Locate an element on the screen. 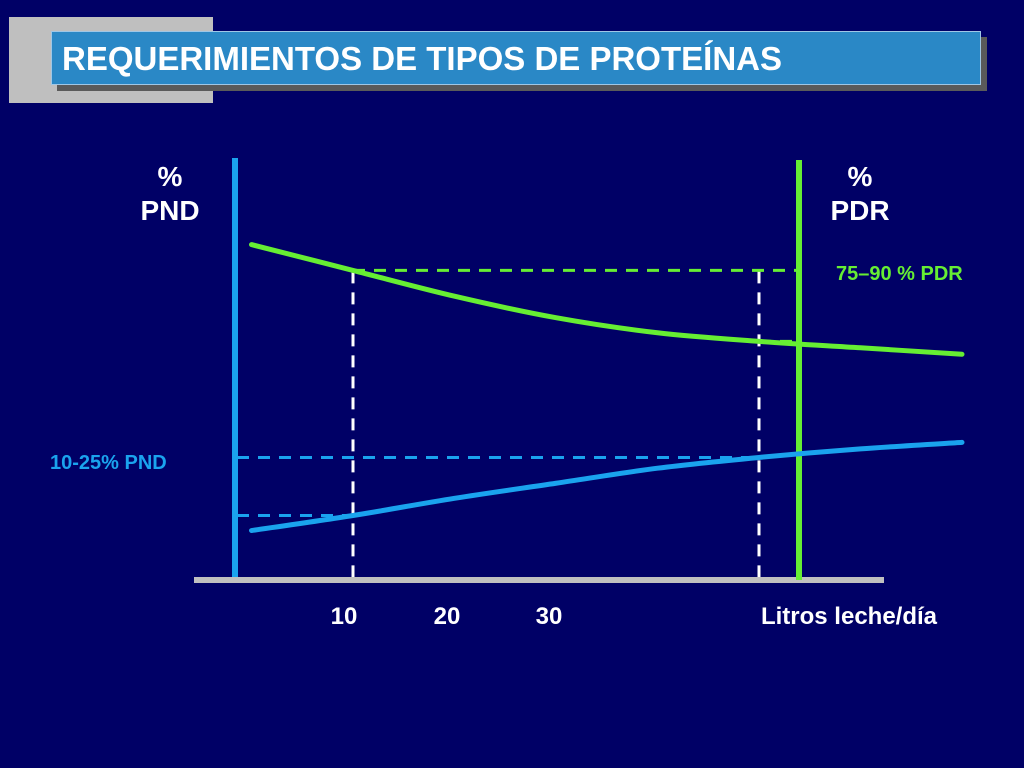 The image size is (1024, 768). pnd-series-line is located at coordinates (607, 486).